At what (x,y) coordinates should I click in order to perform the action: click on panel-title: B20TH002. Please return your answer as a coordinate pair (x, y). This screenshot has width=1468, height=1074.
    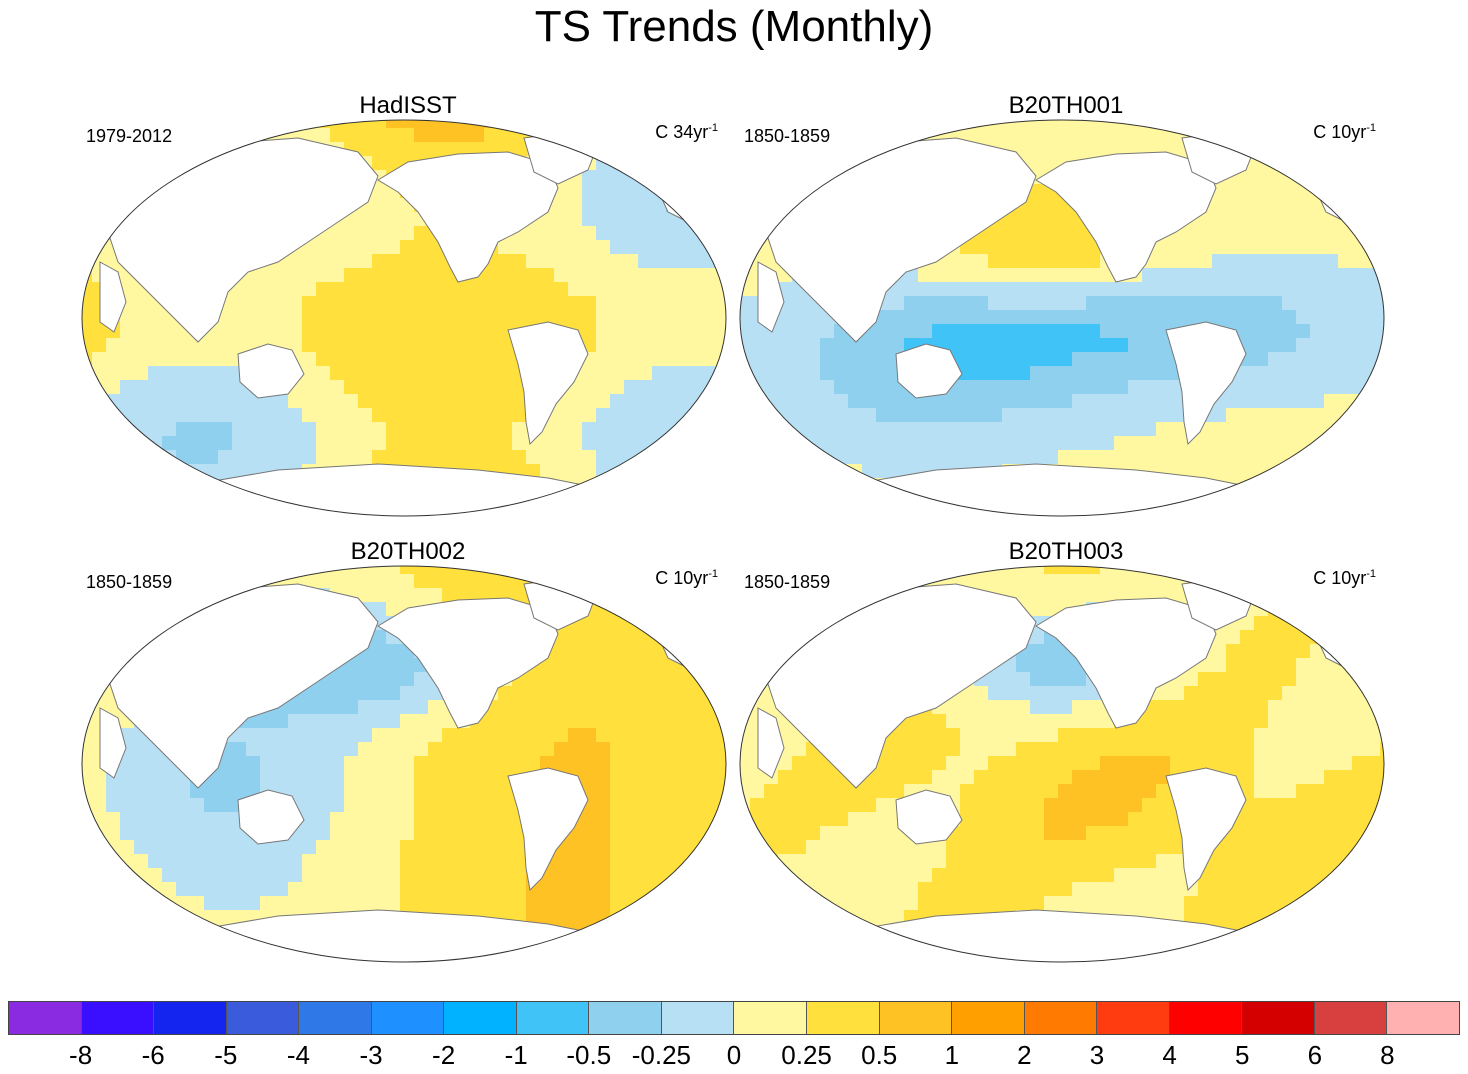
    Looking at the image, I should click on (408, 551).